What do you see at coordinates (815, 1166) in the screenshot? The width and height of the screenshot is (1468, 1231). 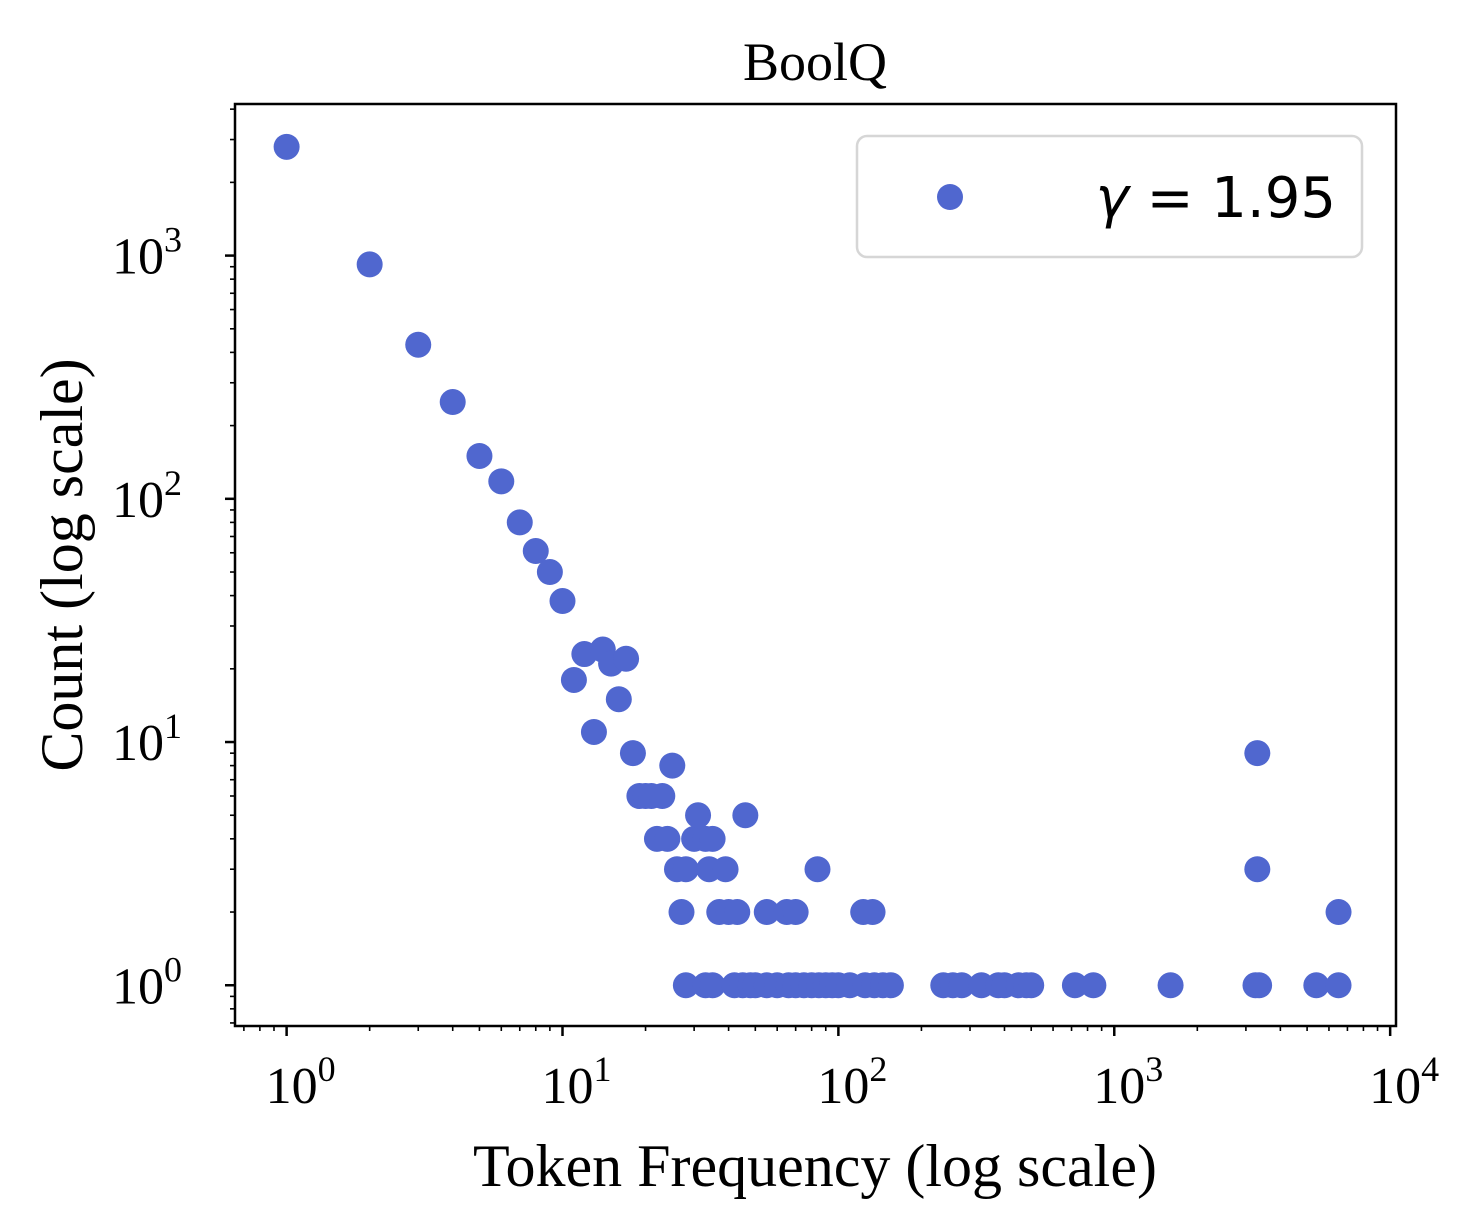 I see `x-axis-label: Token Frequency (log scale)` at bounding box center [815, 1166].